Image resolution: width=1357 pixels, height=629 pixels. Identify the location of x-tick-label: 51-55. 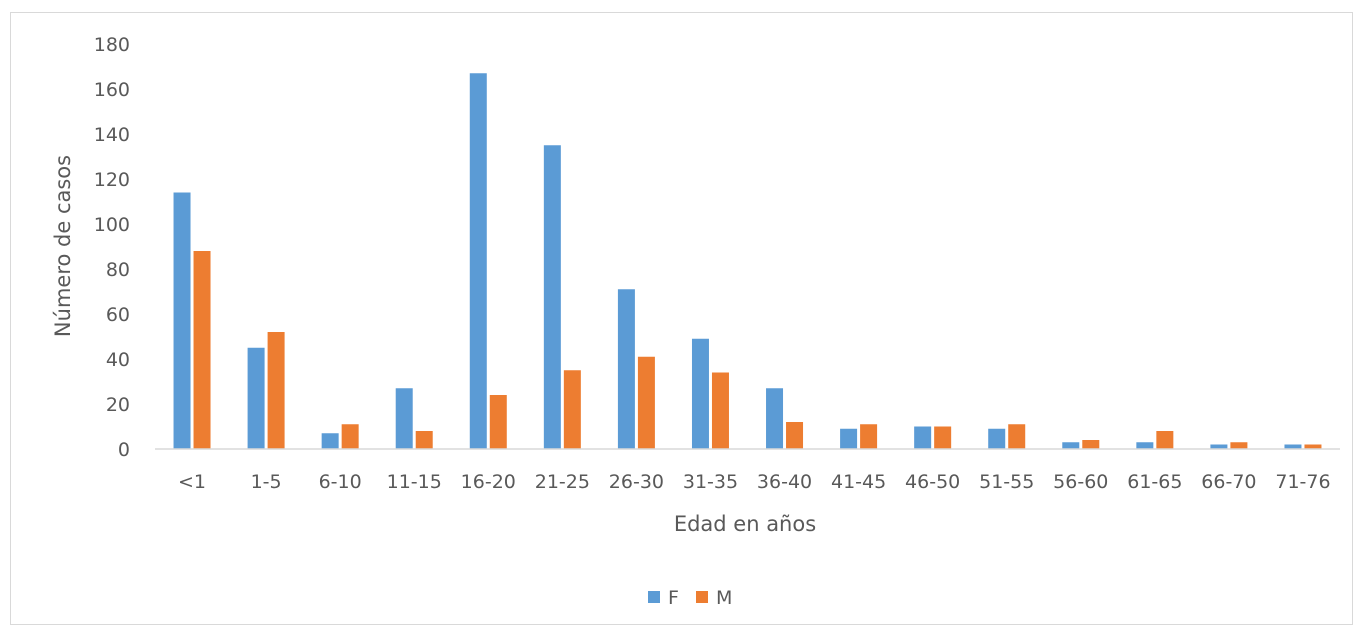
(1006, 482).